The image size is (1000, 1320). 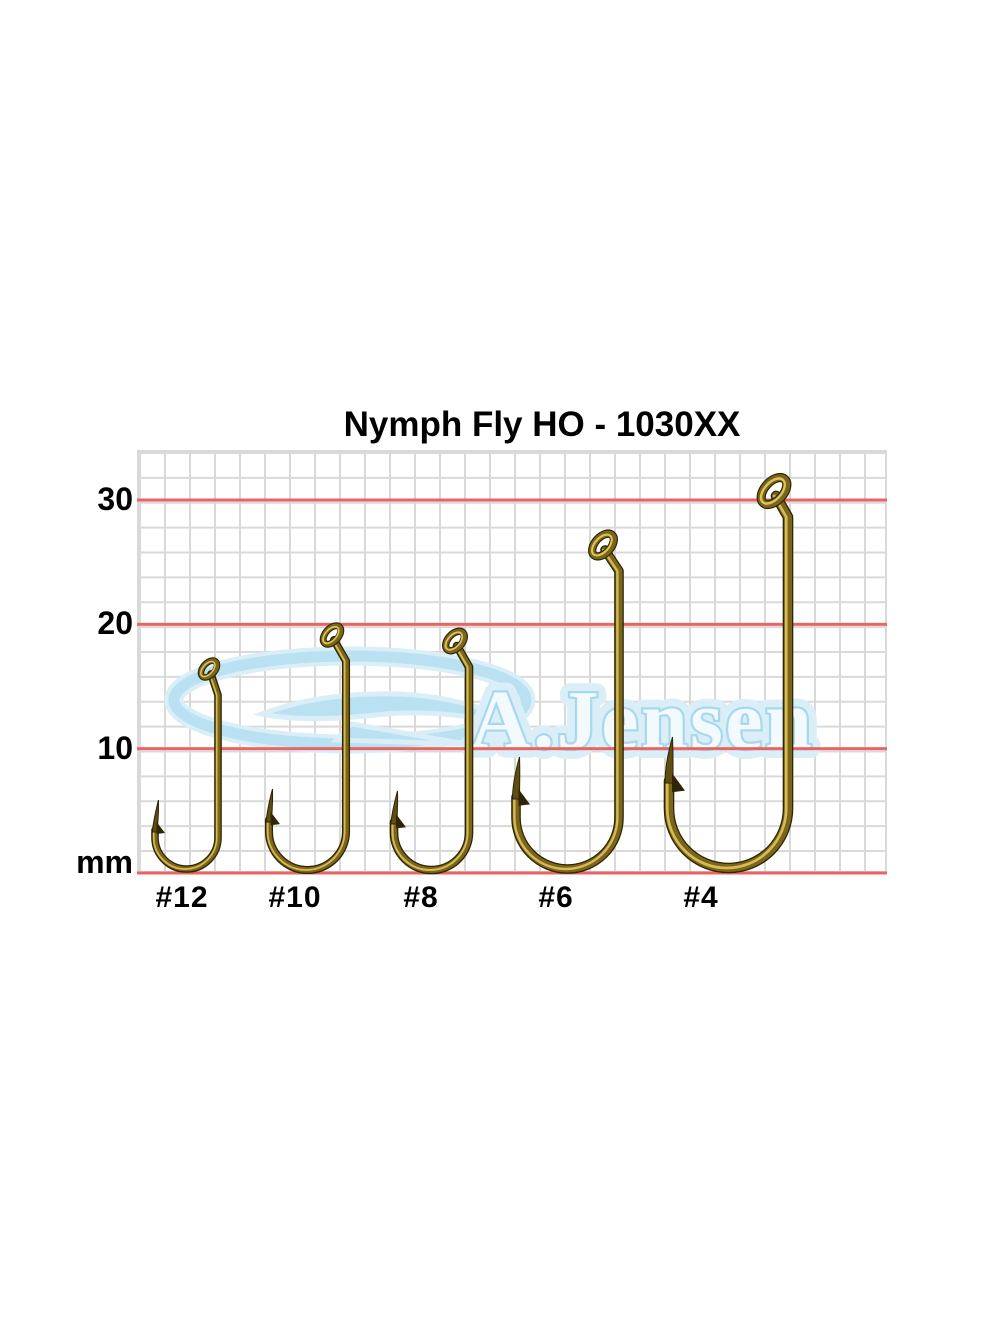 I want to click on red-line-20mm, so click(x=512, y=624).